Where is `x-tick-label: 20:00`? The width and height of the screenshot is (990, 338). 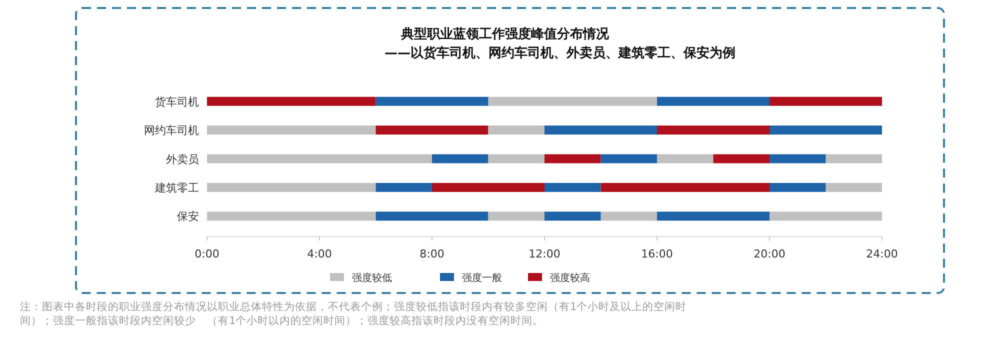 x-tick-label: 20:00 is located at coordinates (770, 254).